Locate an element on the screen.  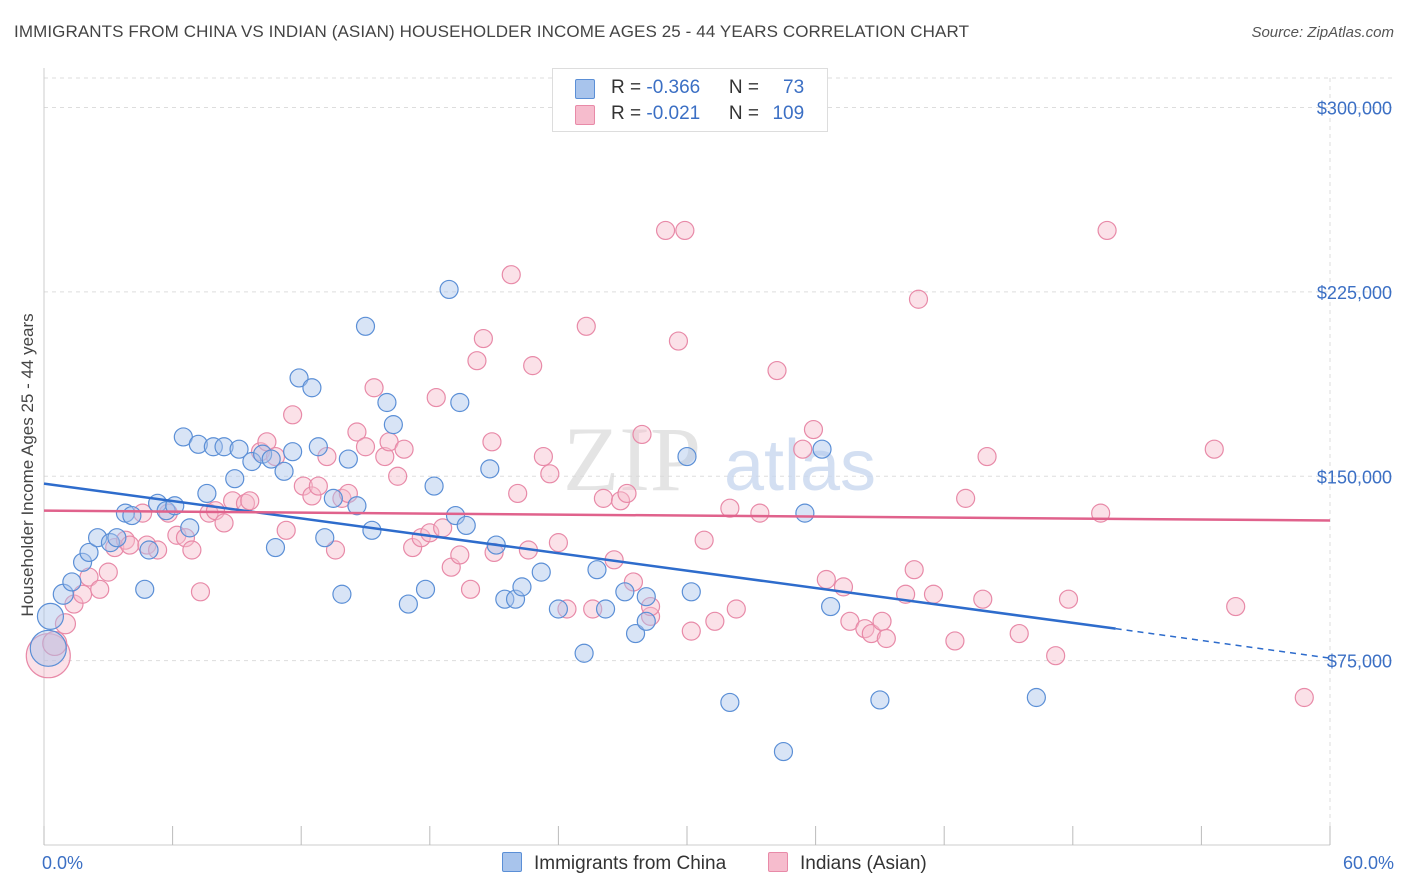
x-tick-label-max: 60.0% is located at coordinates (1368, 863).